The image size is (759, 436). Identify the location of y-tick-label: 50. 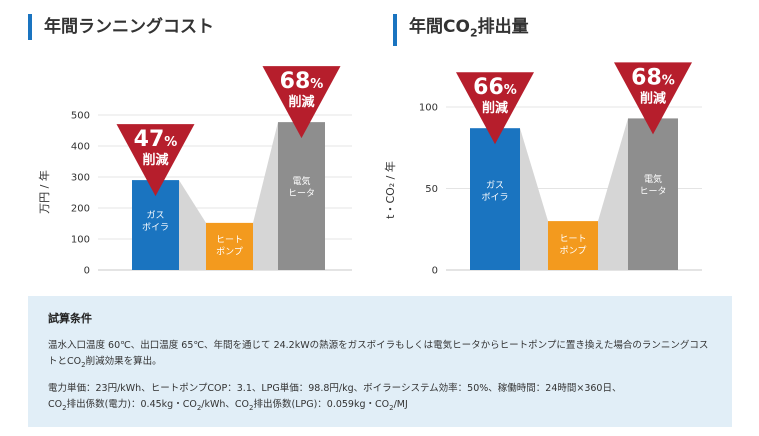
(431, 189).